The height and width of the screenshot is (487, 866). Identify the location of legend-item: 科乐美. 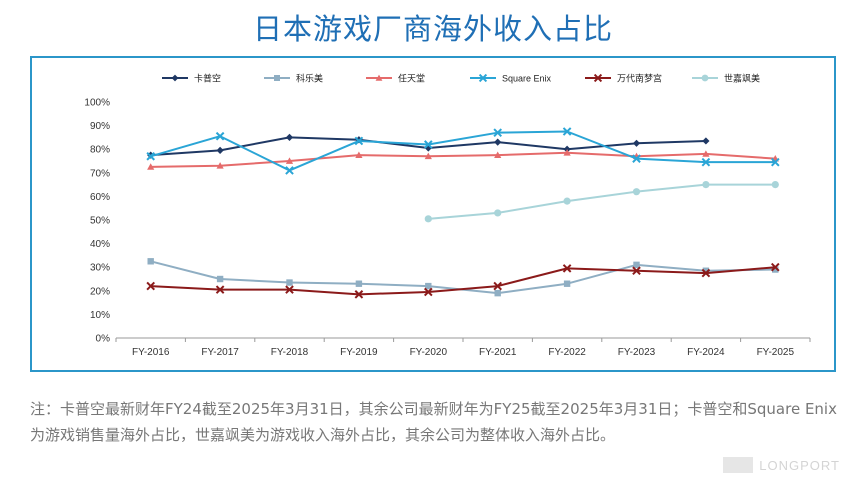
(293, 78).